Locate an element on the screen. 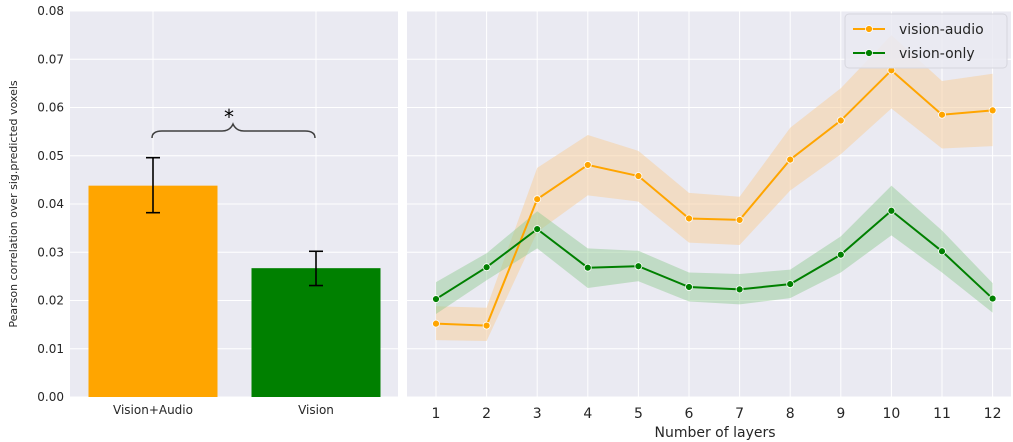  x-tick-label: 11 is located at coordinates (942, 414).